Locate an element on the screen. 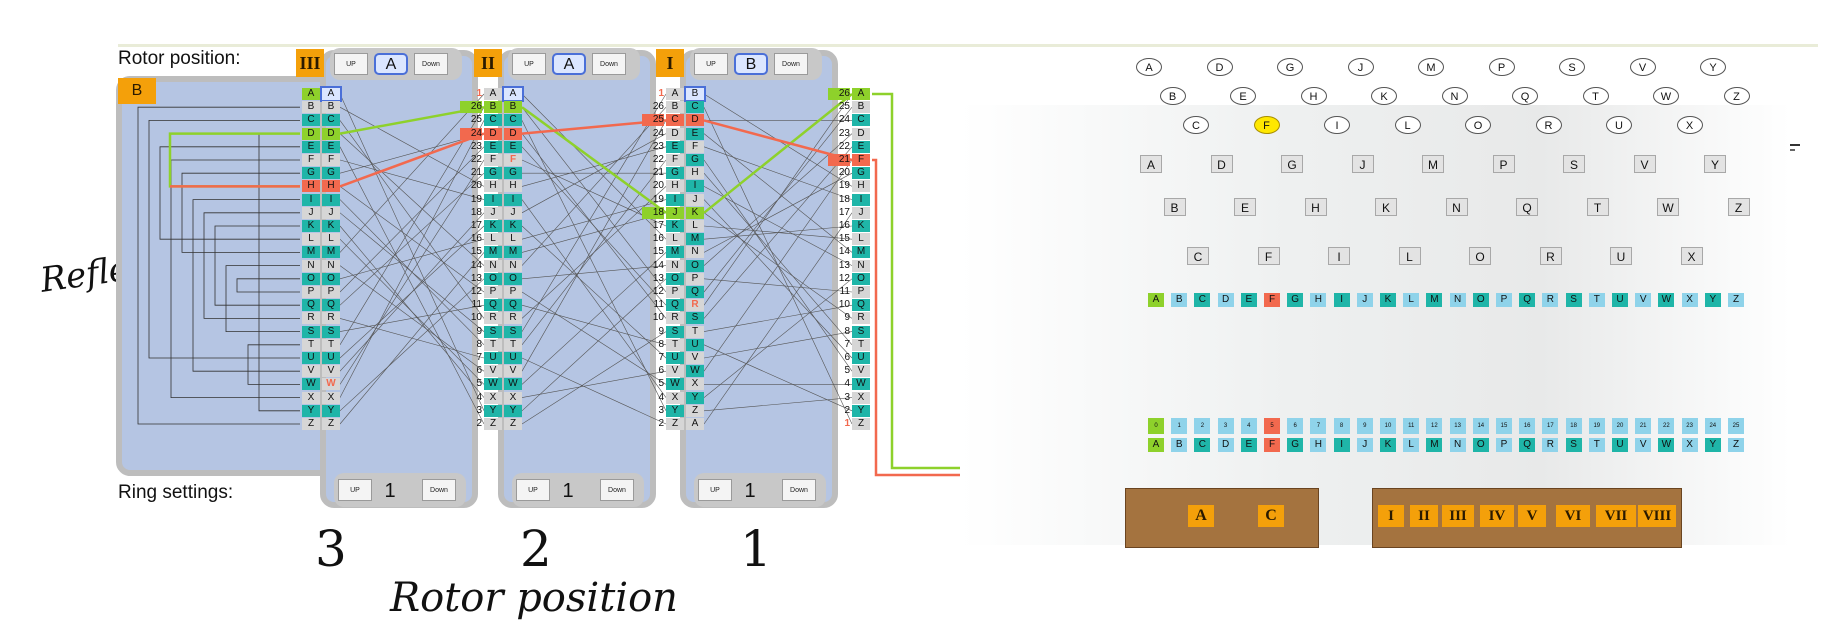 The image size is (1840, 634). rotor-3-position-up-button: UP is located at coordinates (351, 64).